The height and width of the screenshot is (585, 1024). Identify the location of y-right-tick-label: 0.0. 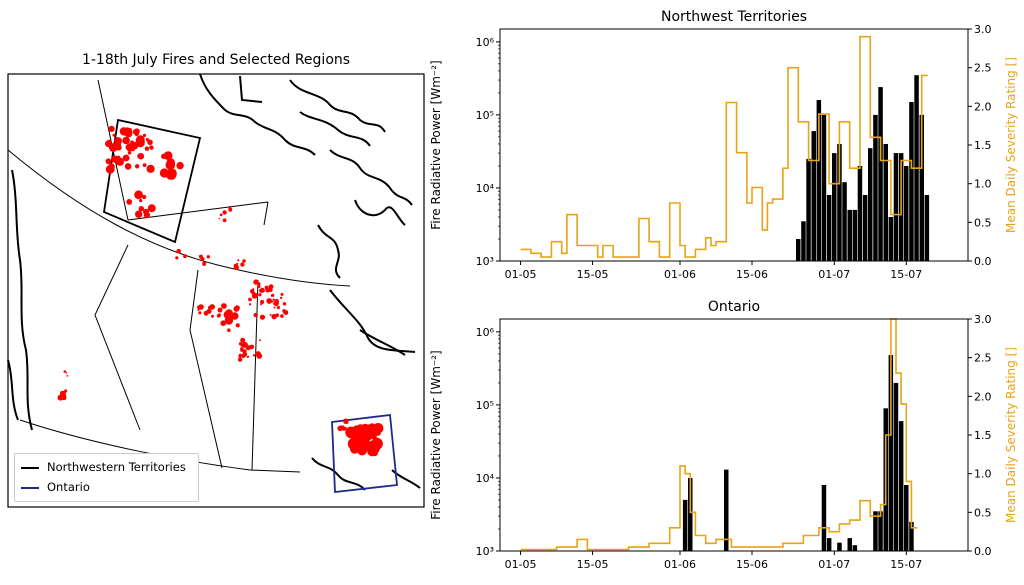
(983, 261).